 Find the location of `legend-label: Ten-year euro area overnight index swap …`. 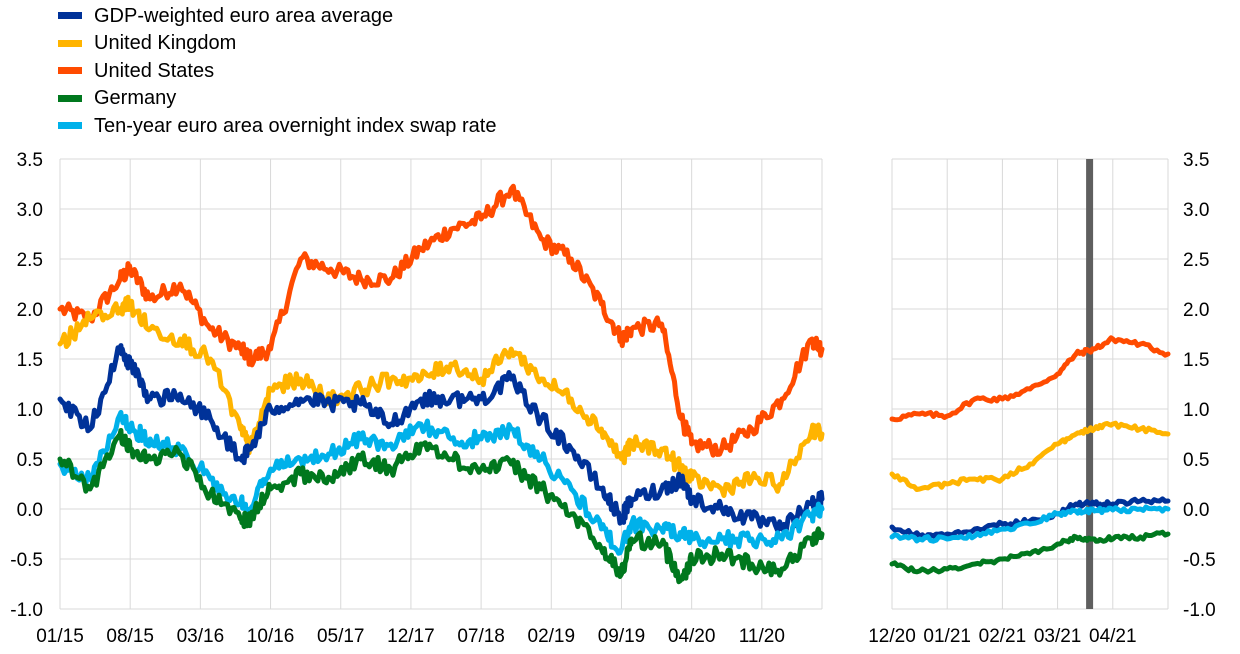

legend-label: Ten-year euro area overnight index swap … is located at coordinates (295, 125).